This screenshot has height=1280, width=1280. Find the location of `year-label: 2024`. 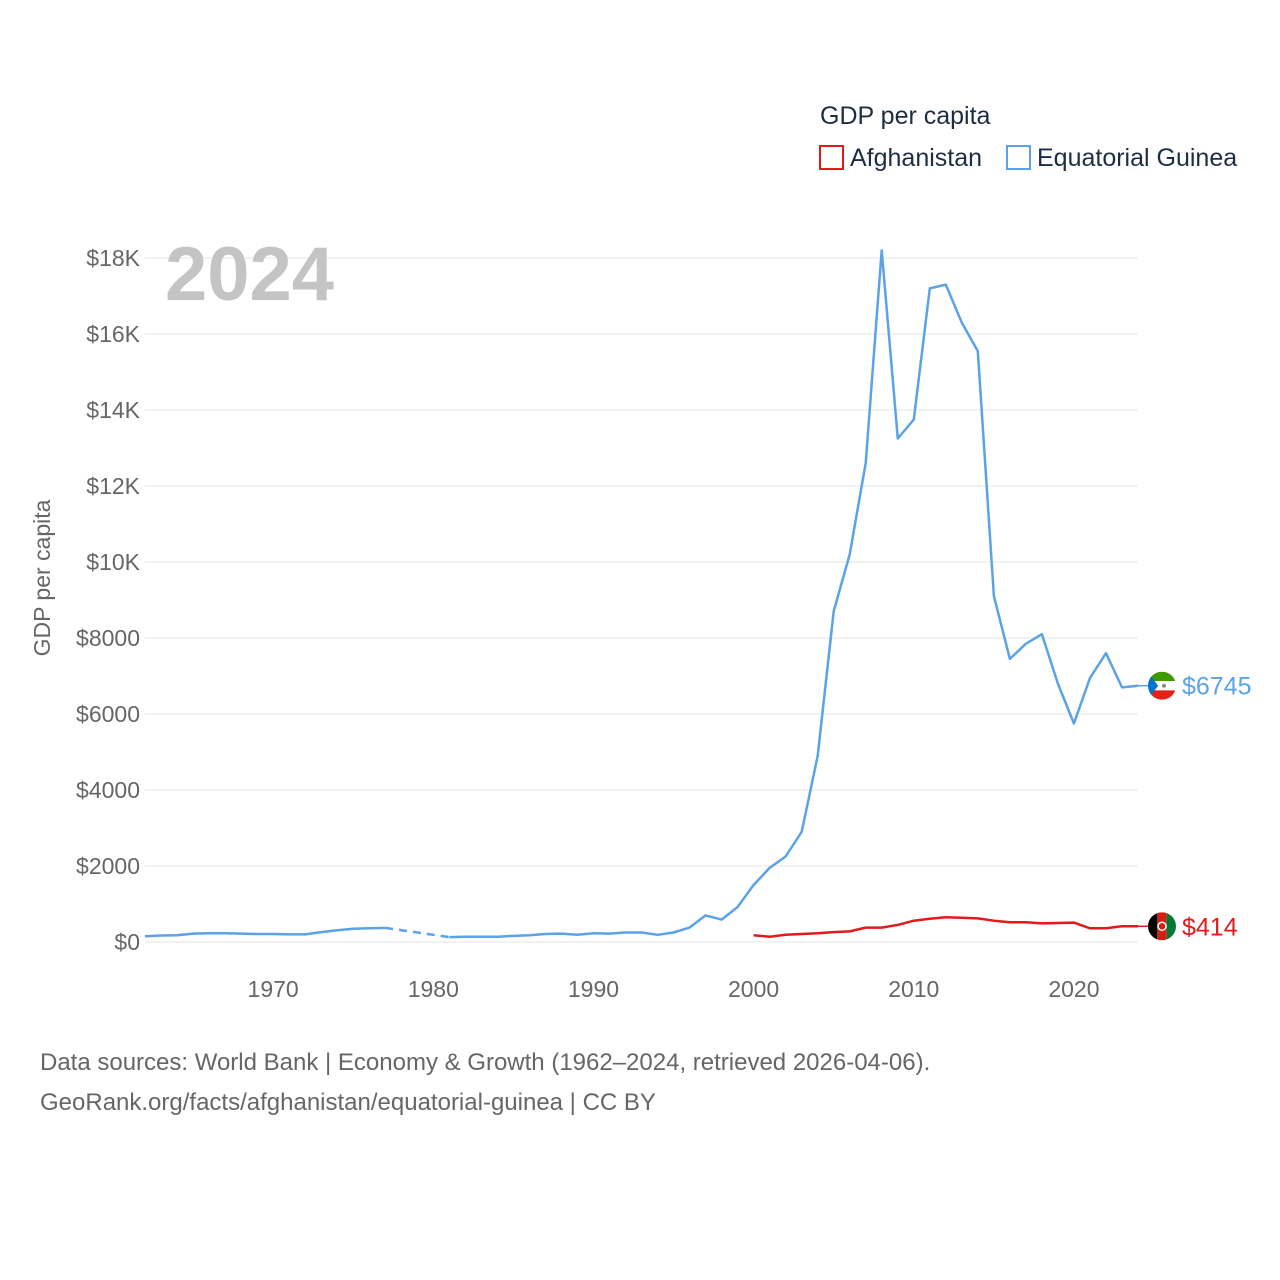

year-label: 2024 is located at coordinates (249, 274).